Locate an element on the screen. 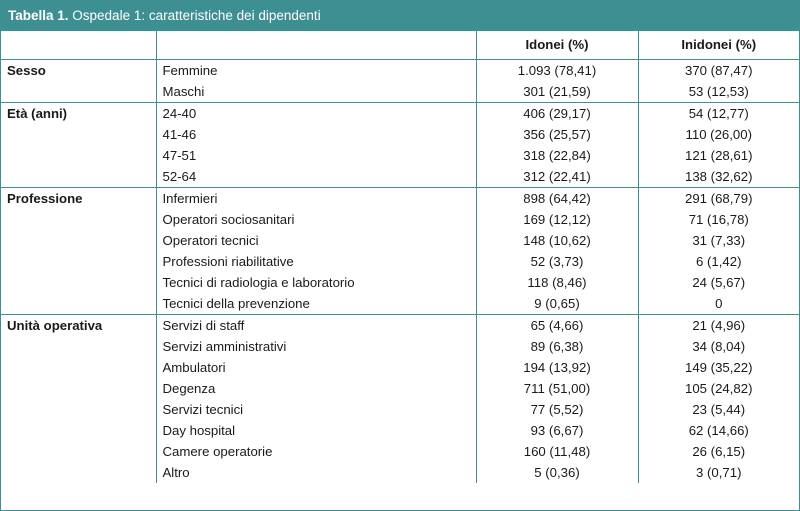  row-label: Camere operatorie is located at coordinates (315, 451).